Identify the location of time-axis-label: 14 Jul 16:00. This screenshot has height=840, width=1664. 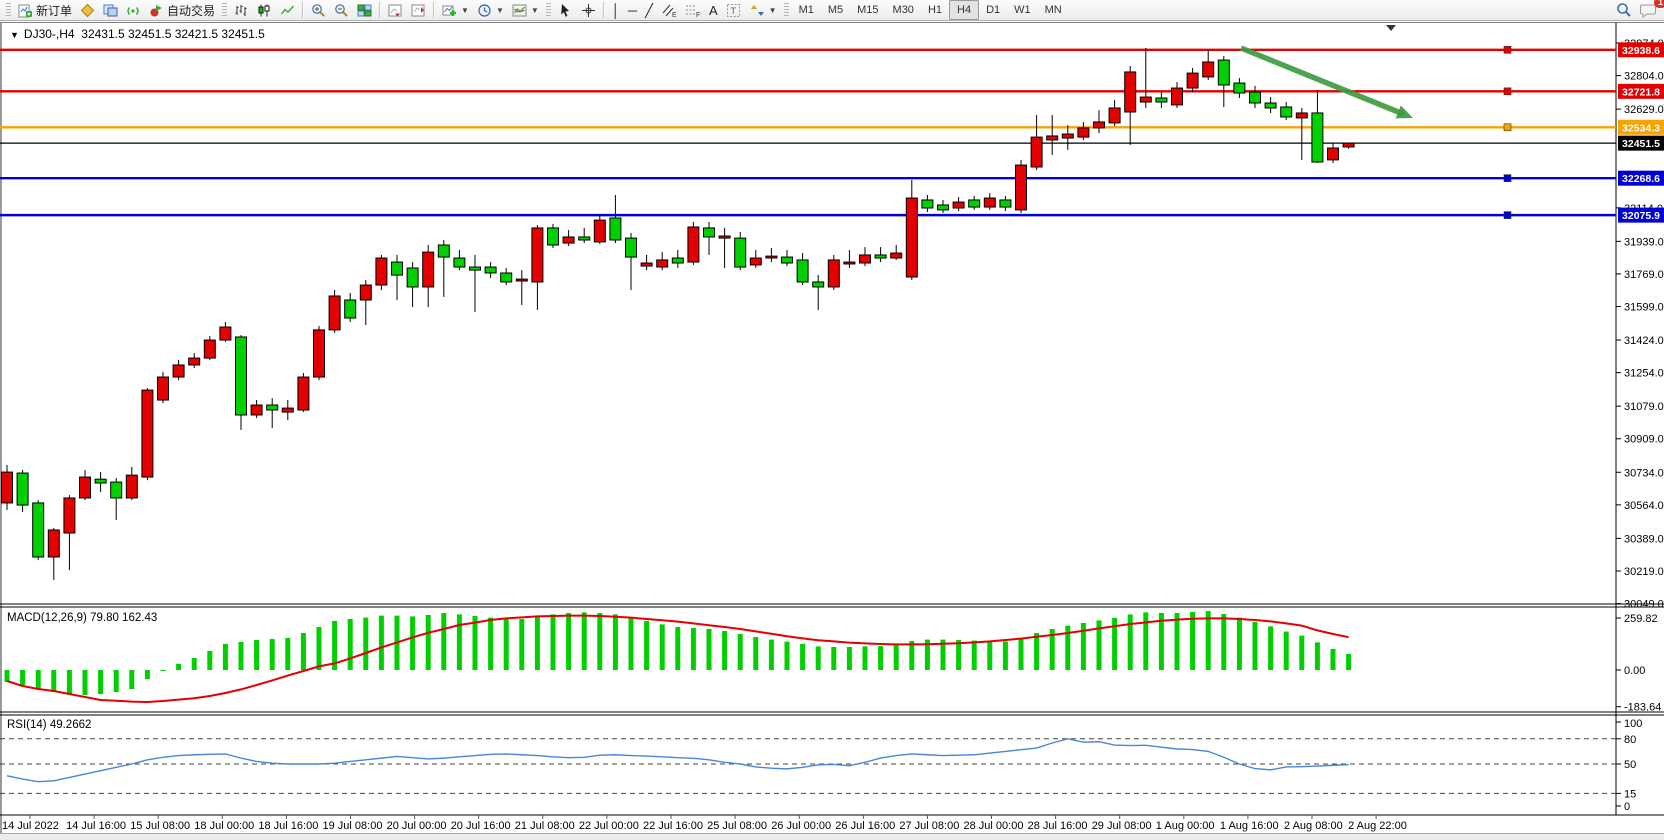
(96, 826).